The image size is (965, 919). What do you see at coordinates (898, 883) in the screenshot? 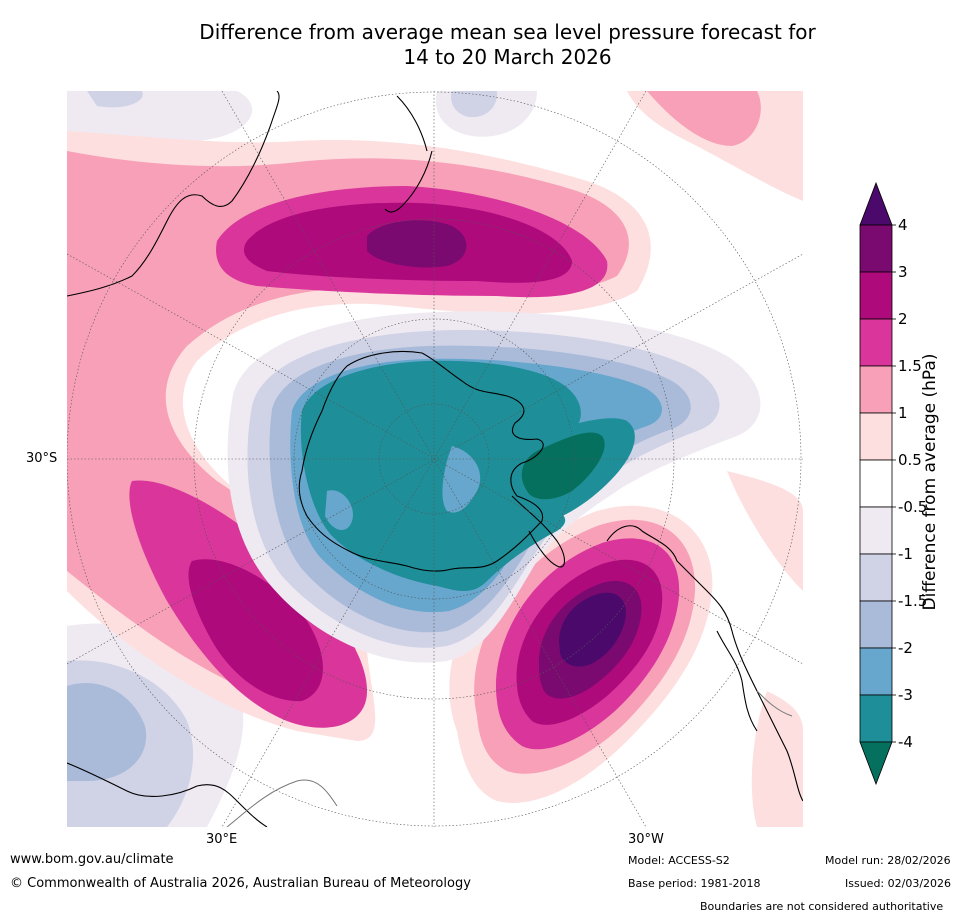
I see `issued-date: Issued: 02/03/2026` at bounding box center [898, 883].